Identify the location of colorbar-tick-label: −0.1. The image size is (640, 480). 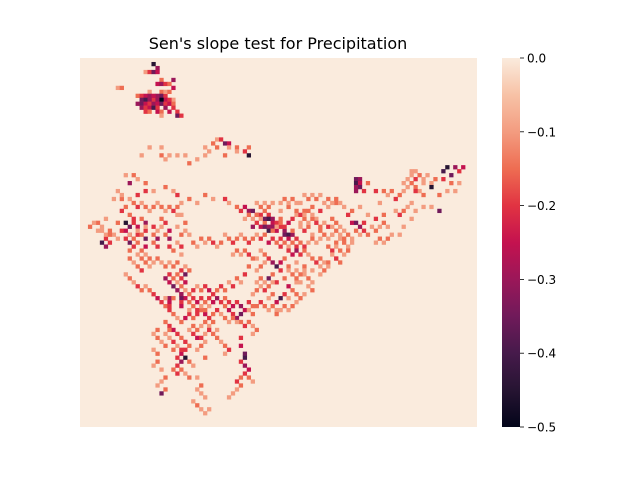
(541, 132).